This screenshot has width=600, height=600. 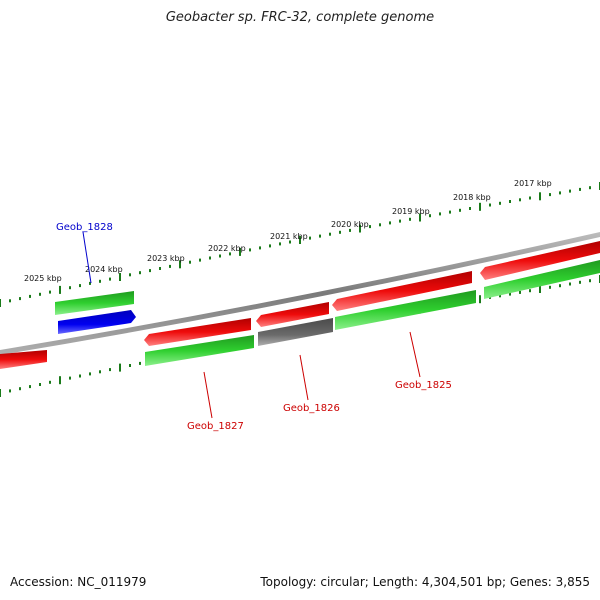 What do you see at coordinates (97, 322) in the screenshot?
I see `gene-selected` at bounding box center [97, 322].